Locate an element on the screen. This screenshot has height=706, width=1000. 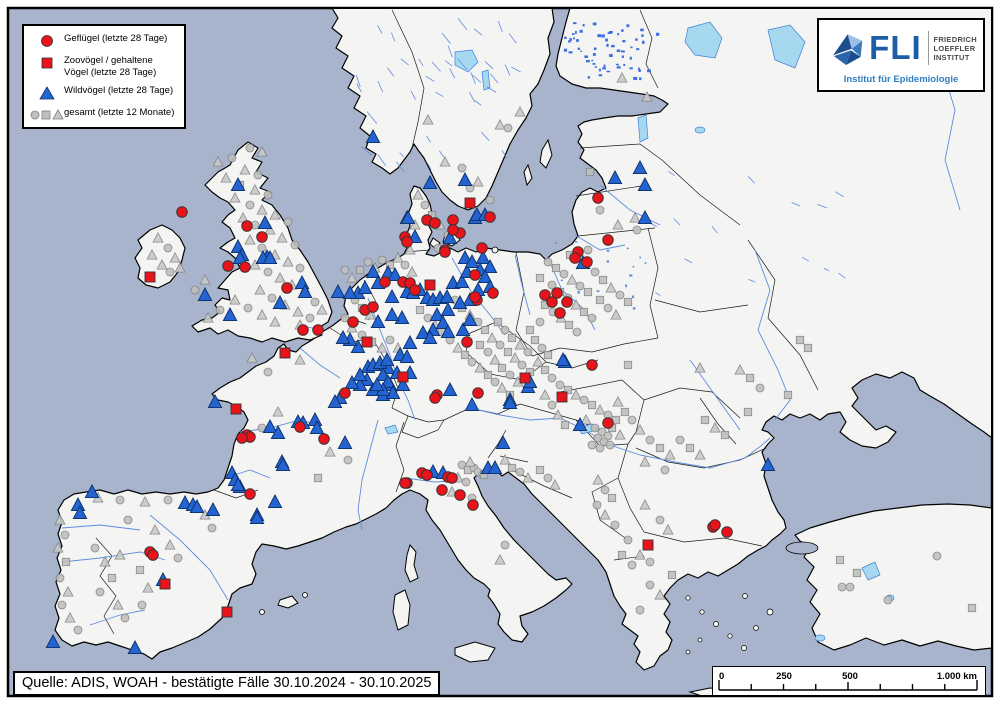
land-turkey is located at coordinates (892, 577).